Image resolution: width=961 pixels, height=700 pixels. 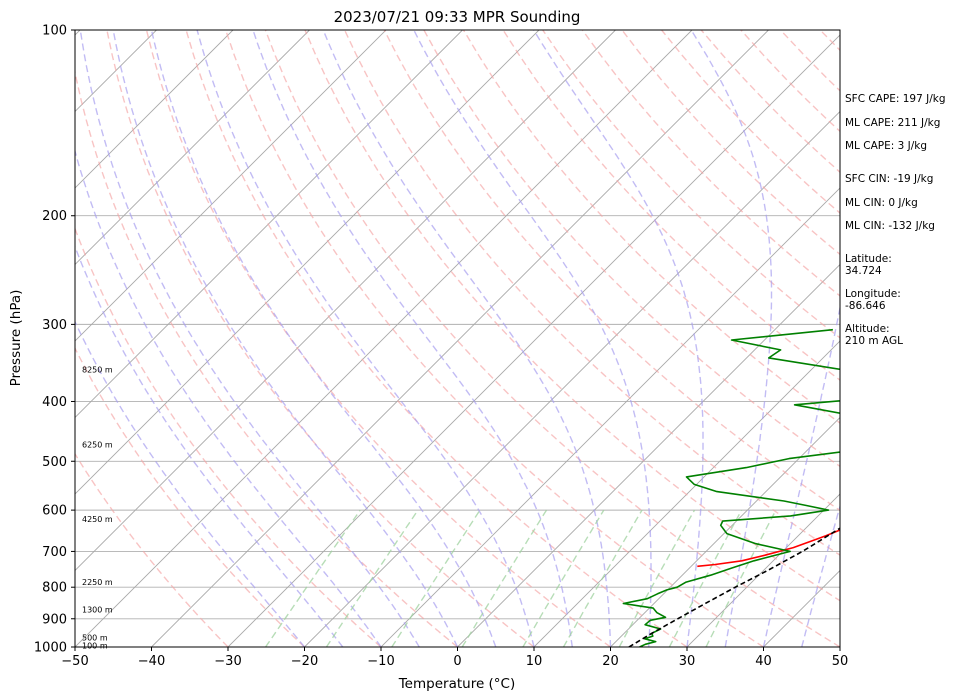 What do you see at coordinates (863, 271) in the screenshot?
I see `annotation-text: 34.724` at bounding box center [863, 271].